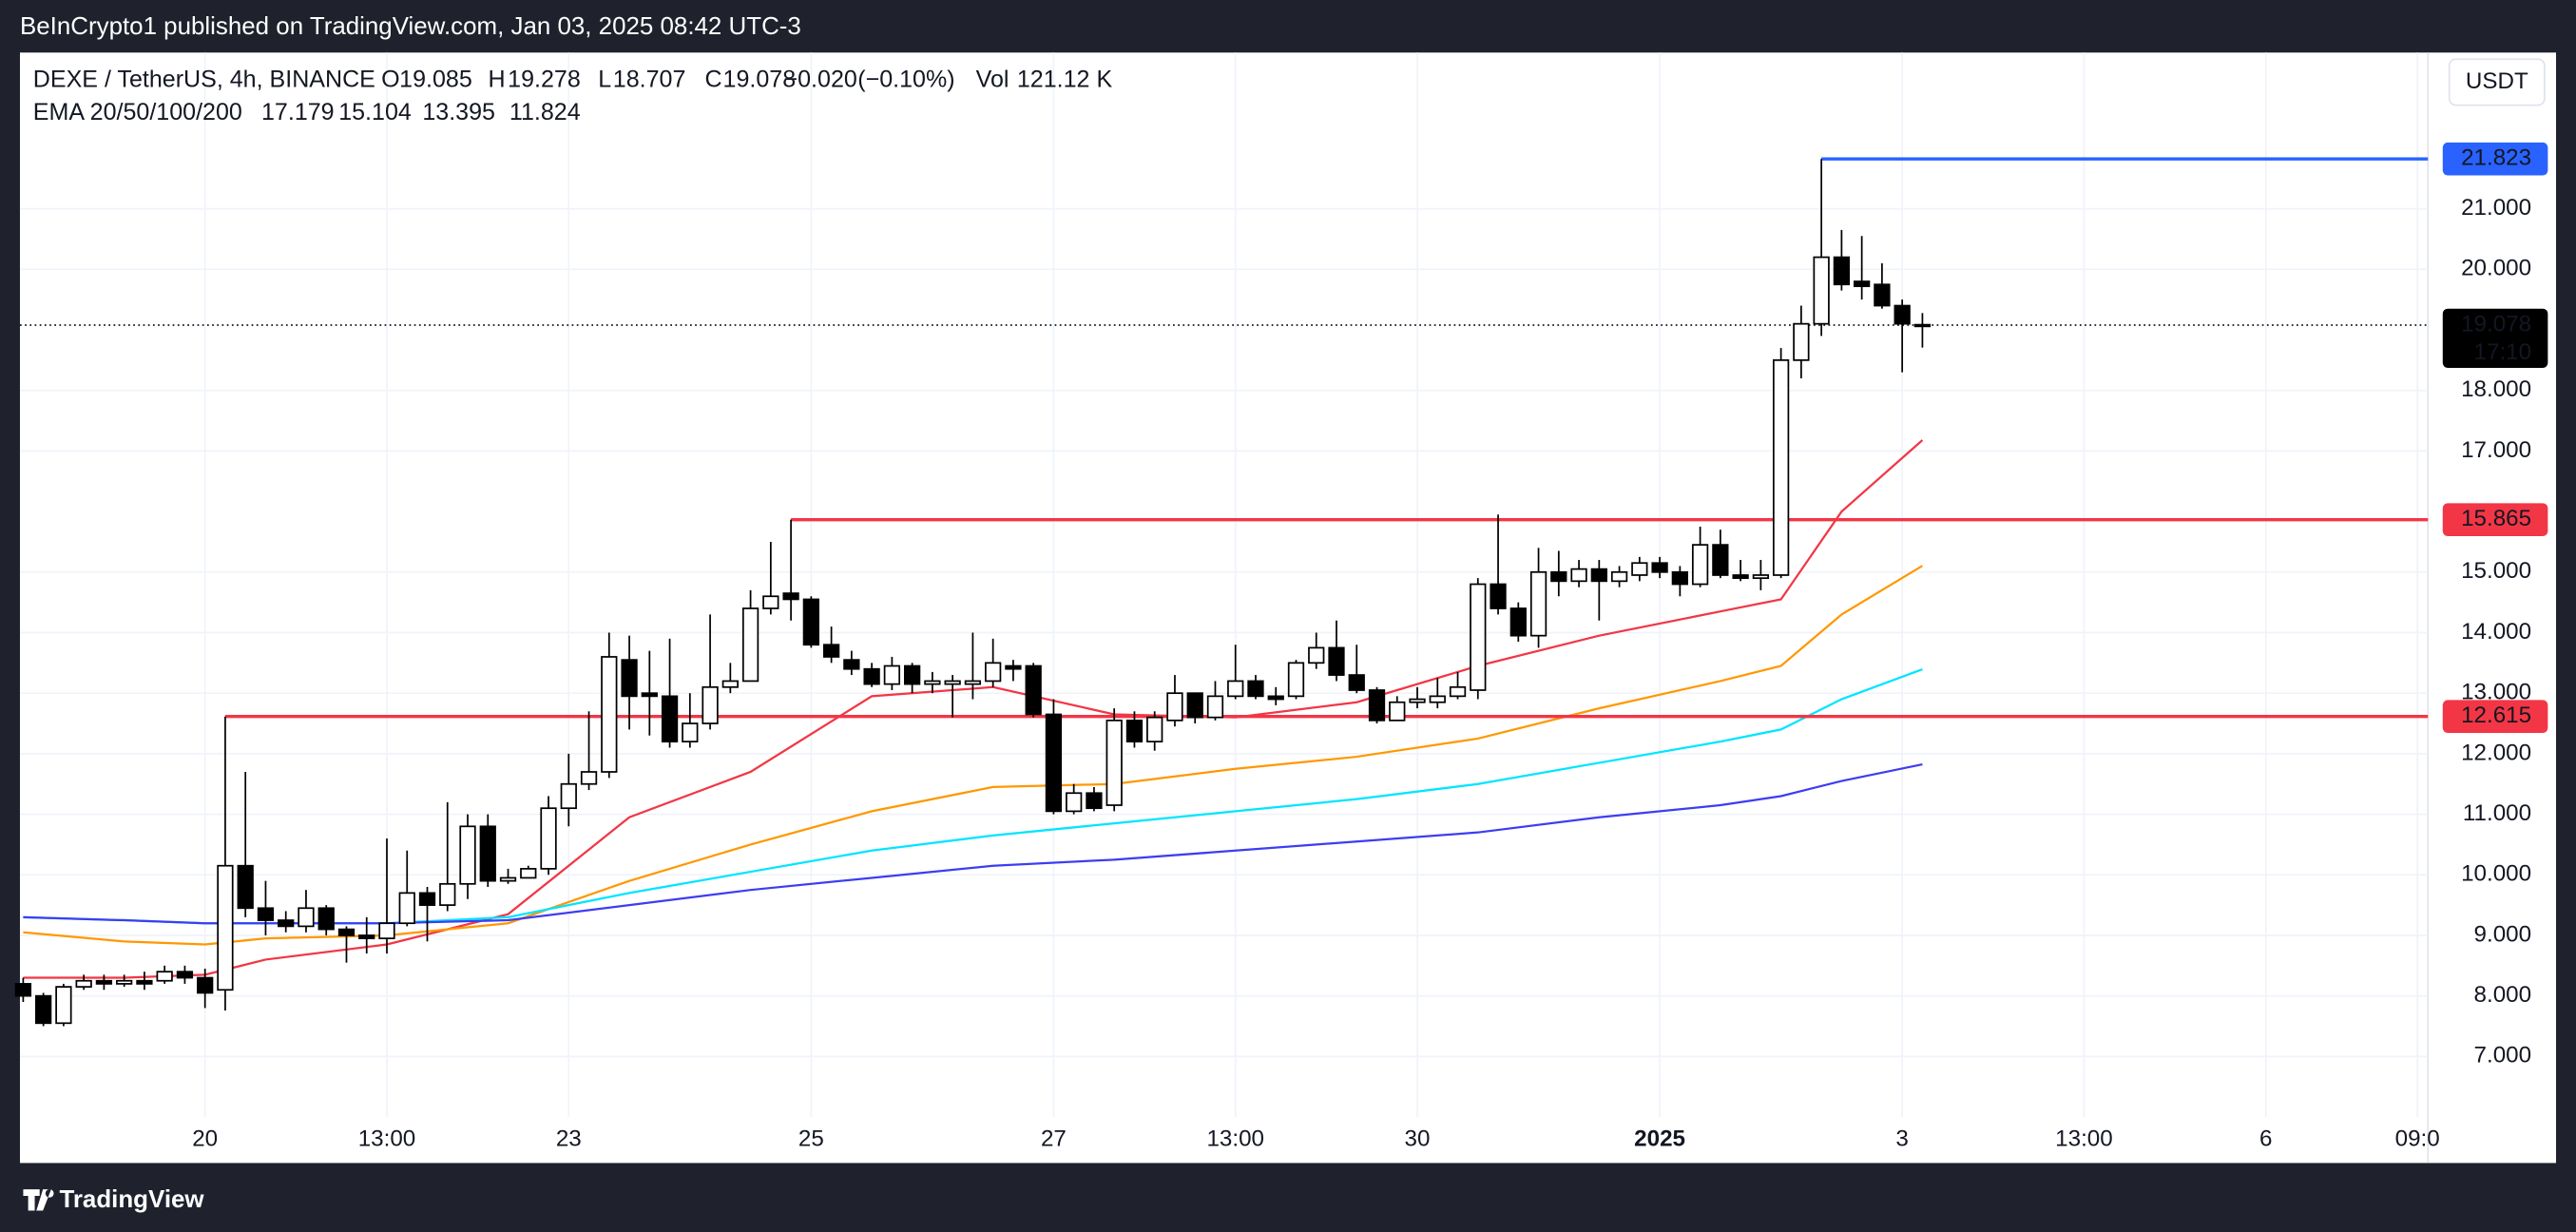 This screenshot has width=2576, height=1232. I want to click on ema-value: 11.824, so click(545, 112).